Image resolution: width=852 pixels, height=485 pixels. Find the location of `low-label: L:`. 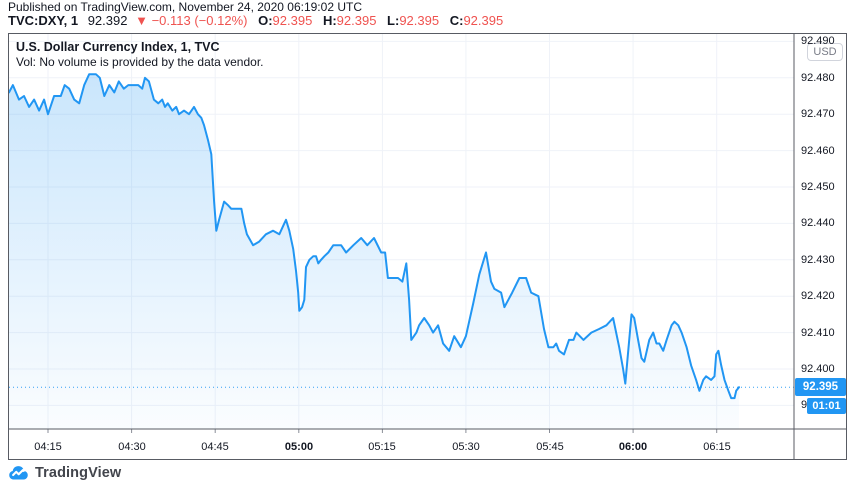

low-label: L: is located at coordinates (393, 20).